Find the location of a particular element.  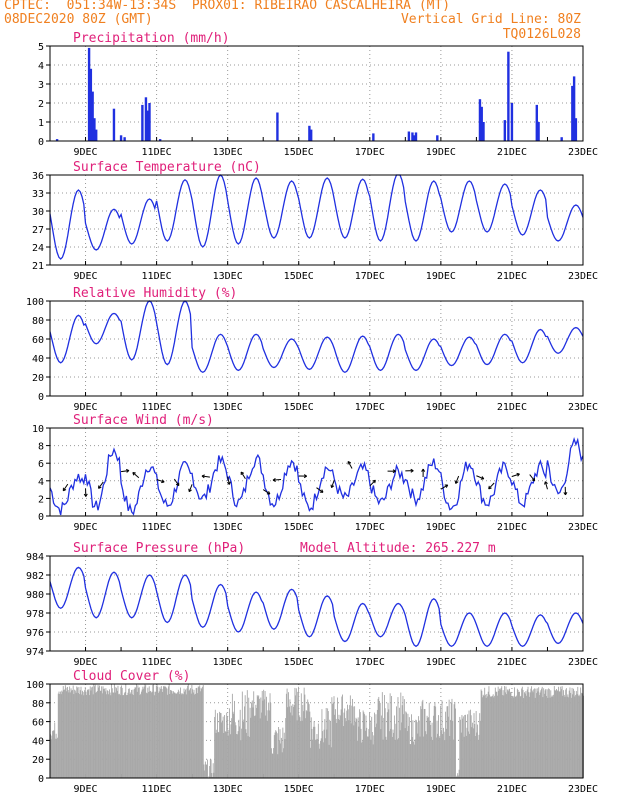

wind-arrow-head is located at coordinates (456, 482).